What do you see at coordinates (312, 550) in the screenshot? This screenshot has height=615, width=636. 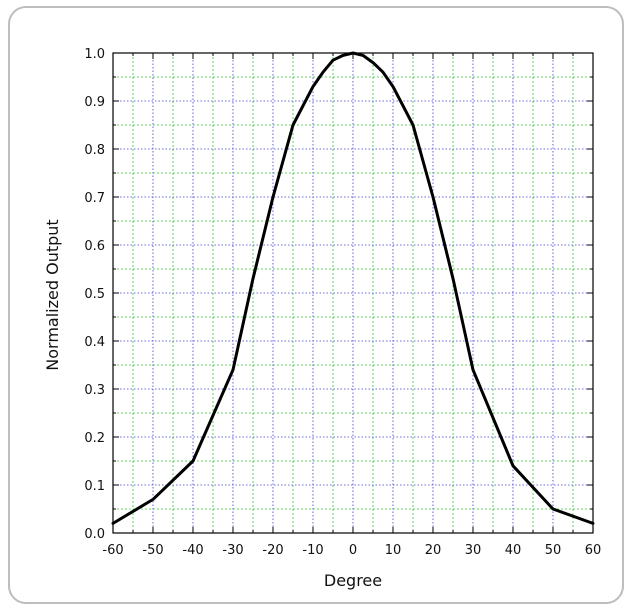 I see `x-tick-label: -10` at bounding box center [312, 550].